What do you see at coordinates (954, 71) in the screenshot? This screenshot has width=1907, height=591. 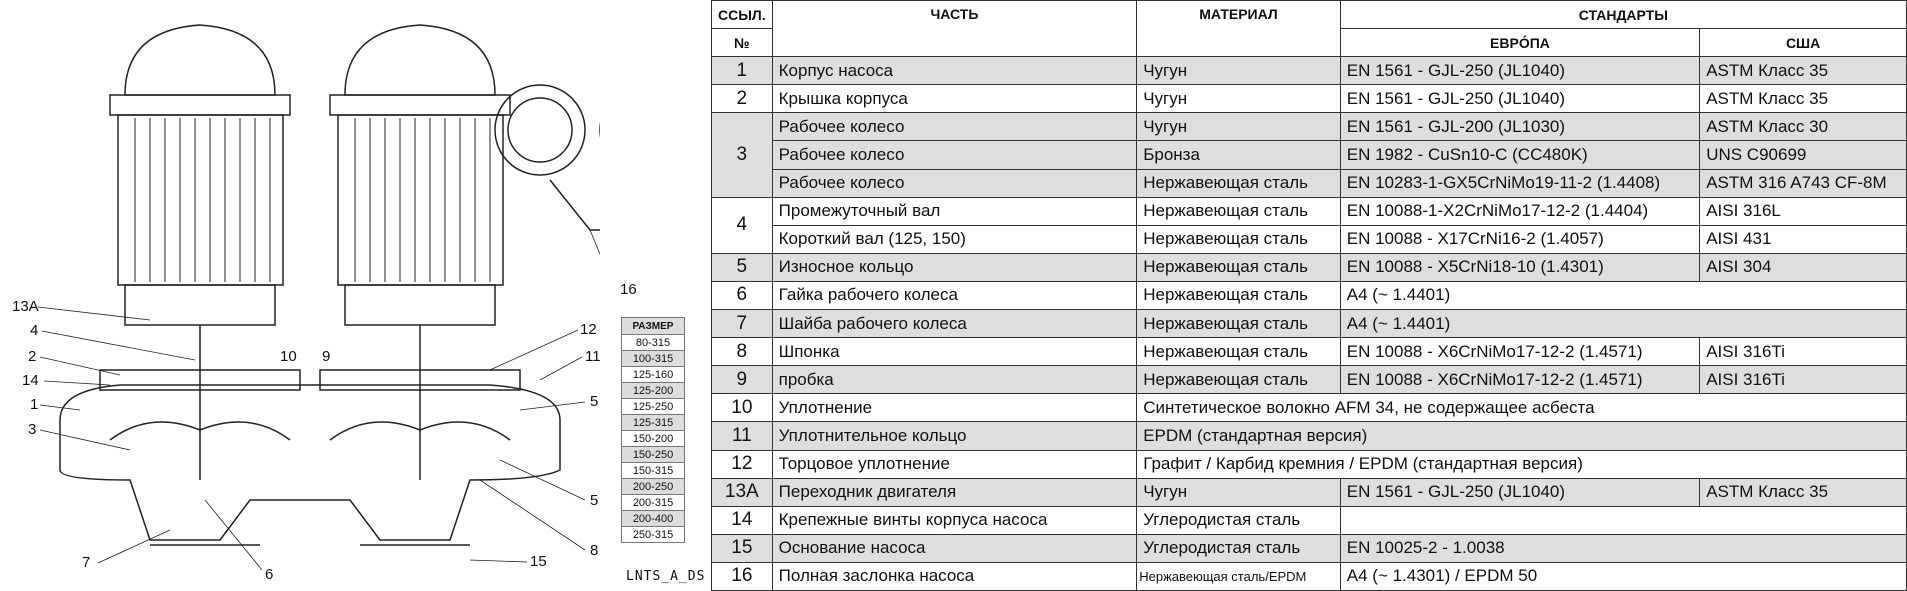 I see `part-name: Корпус насоса` at bounding box center [954, 71].